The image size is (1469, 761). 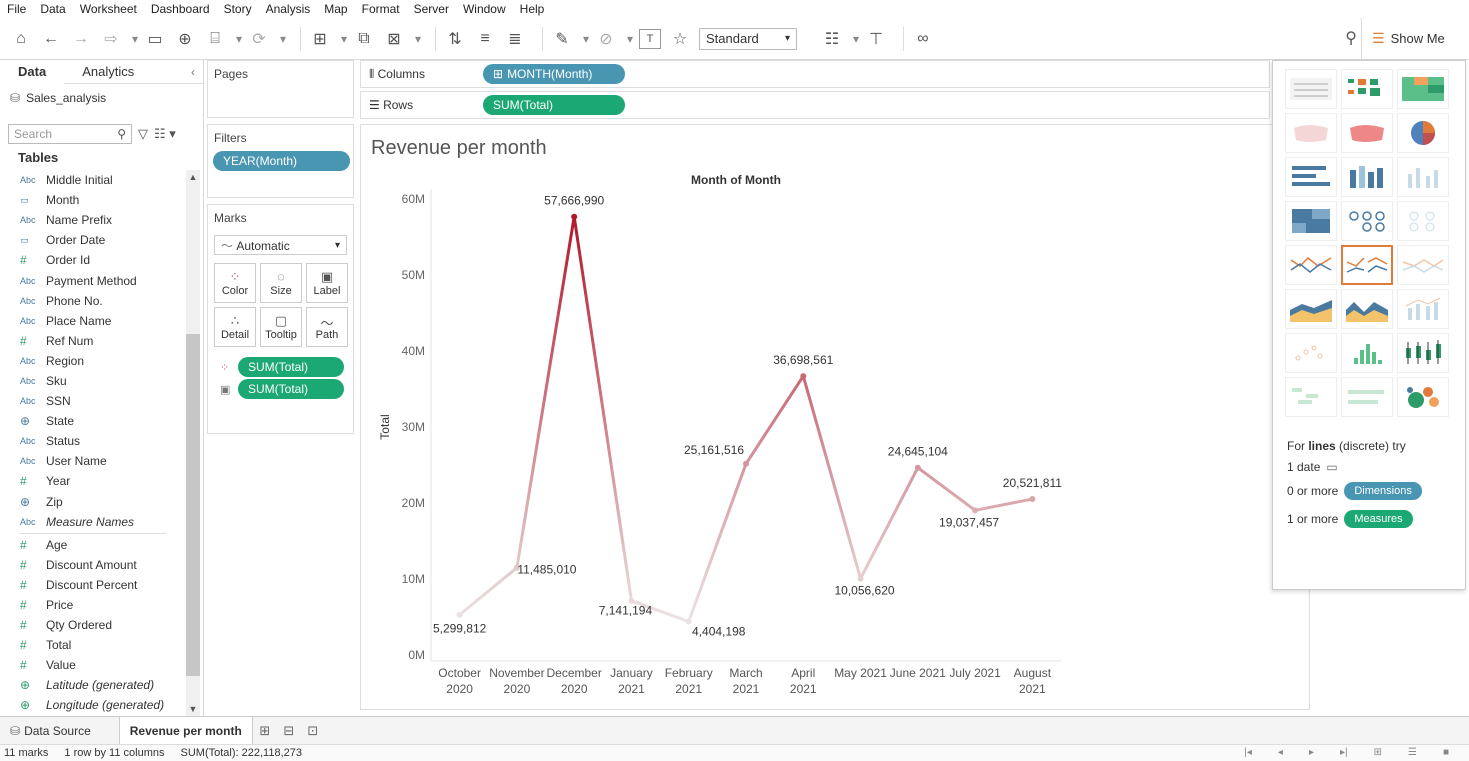 What do you see at coordinates (1367, 89) in the screenshot?
I see `heat-map-icon` at bounding box center [1367, 89].